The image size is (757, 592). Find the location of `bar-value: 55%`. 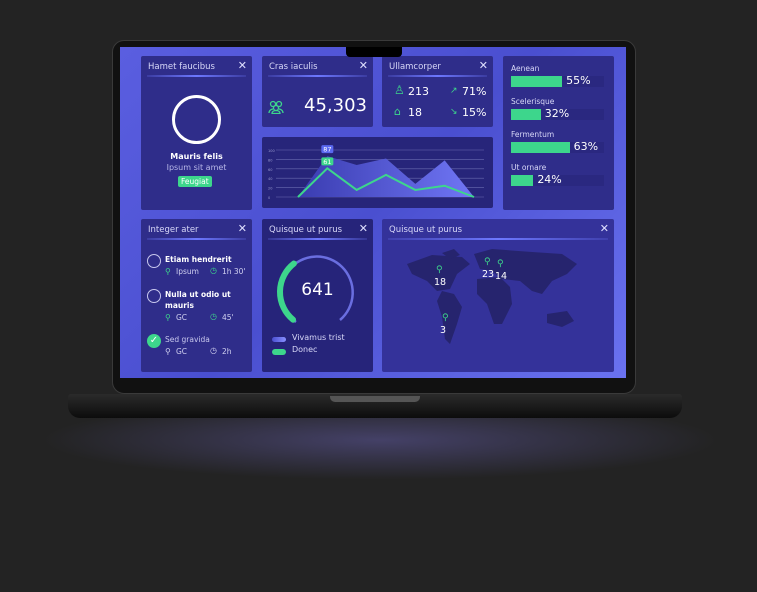

bar-value: 55% is located at coordinates (578, 80).